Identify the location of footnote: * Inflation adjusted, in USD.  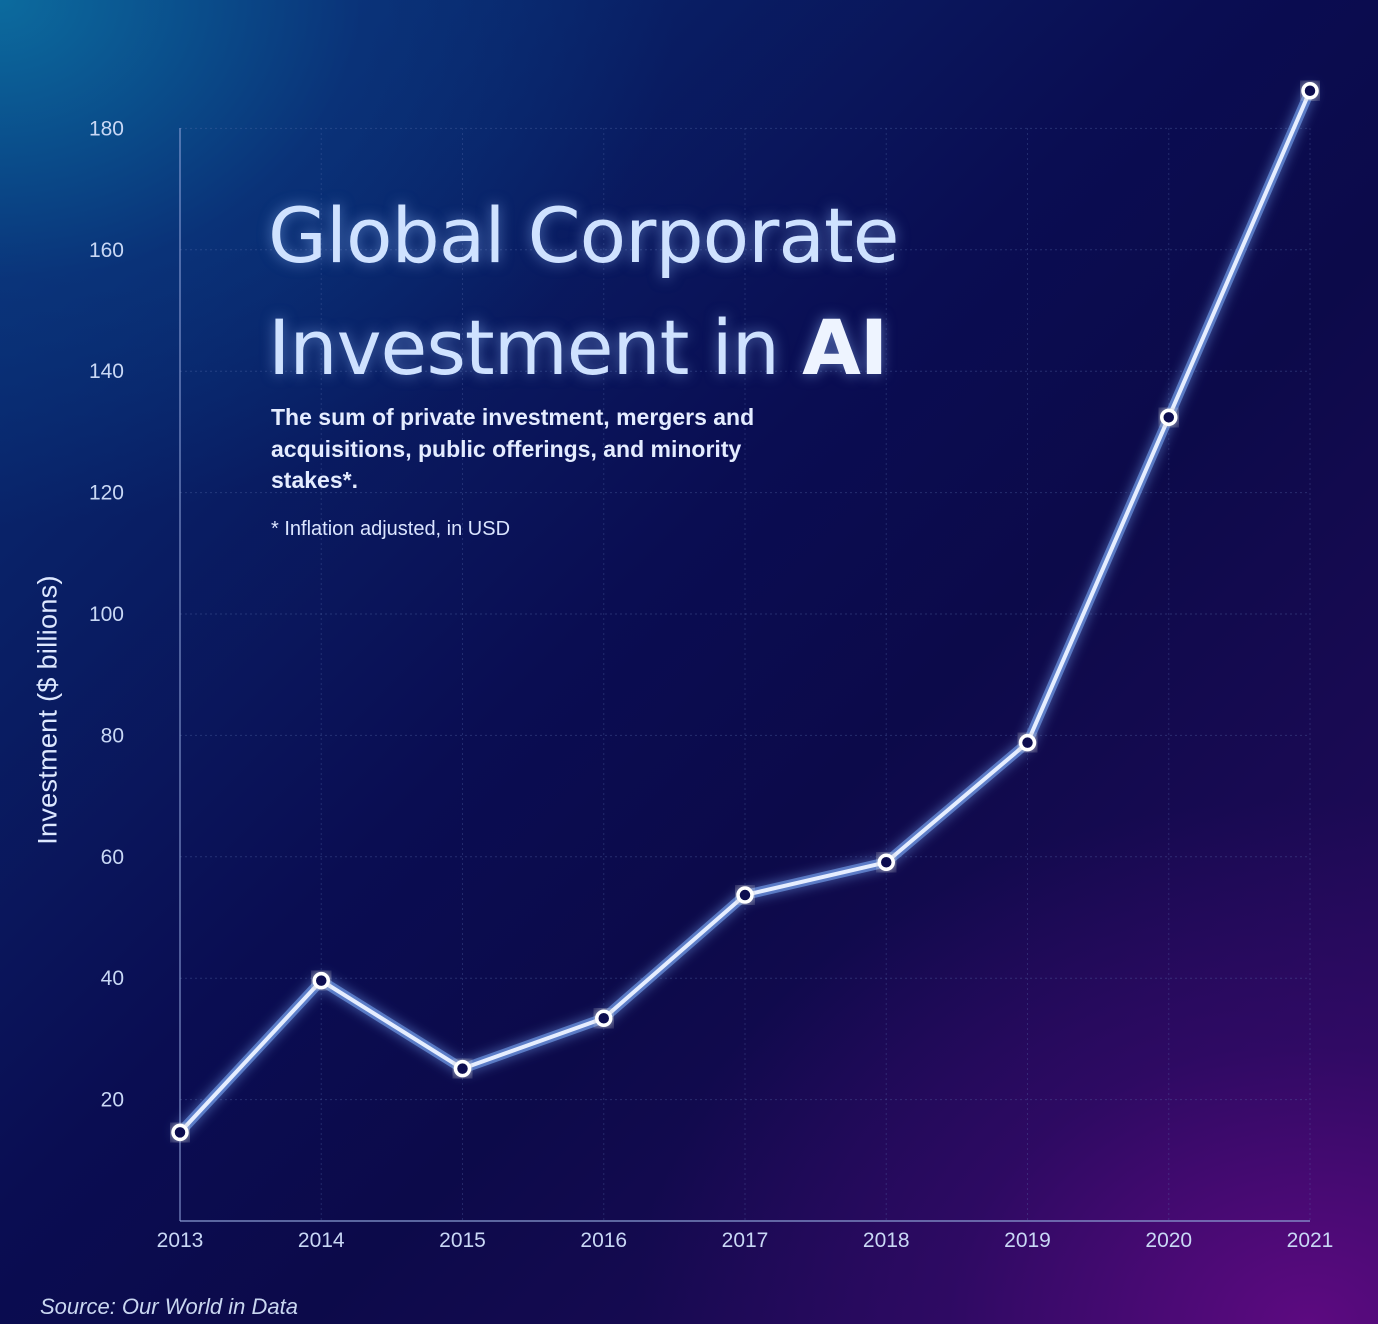
(391, 529).